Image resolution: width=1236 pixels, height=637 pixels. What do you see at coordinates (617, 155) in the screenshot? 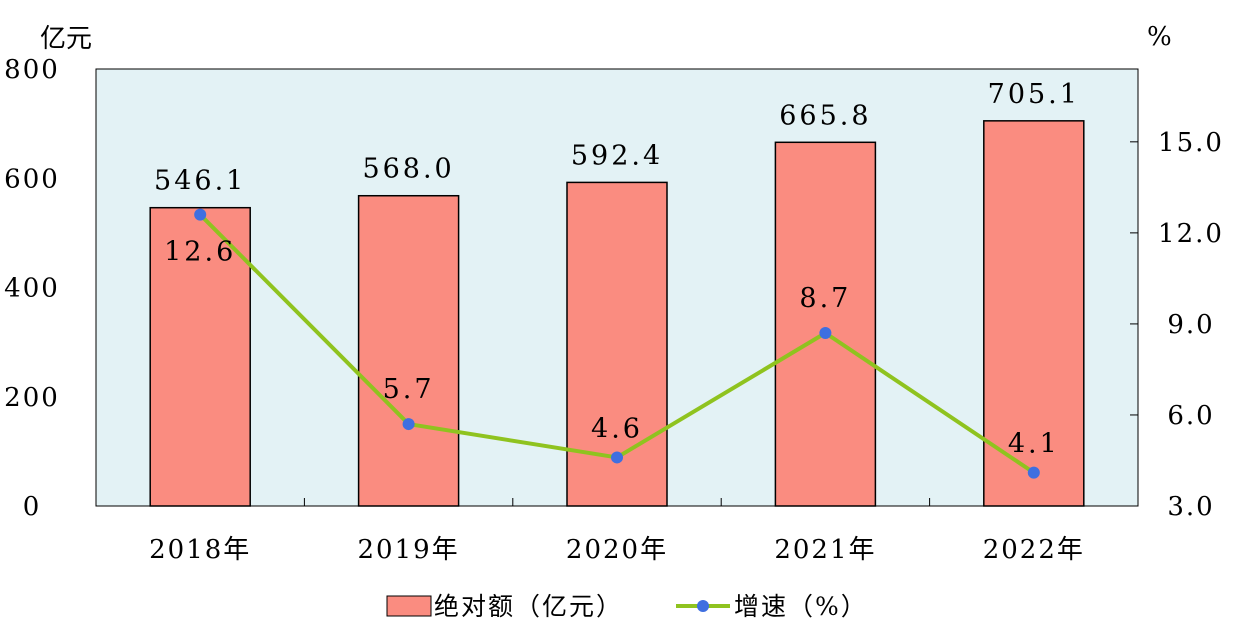
I see `bar-value-label: 592.4` at bounding box center [617, 155].